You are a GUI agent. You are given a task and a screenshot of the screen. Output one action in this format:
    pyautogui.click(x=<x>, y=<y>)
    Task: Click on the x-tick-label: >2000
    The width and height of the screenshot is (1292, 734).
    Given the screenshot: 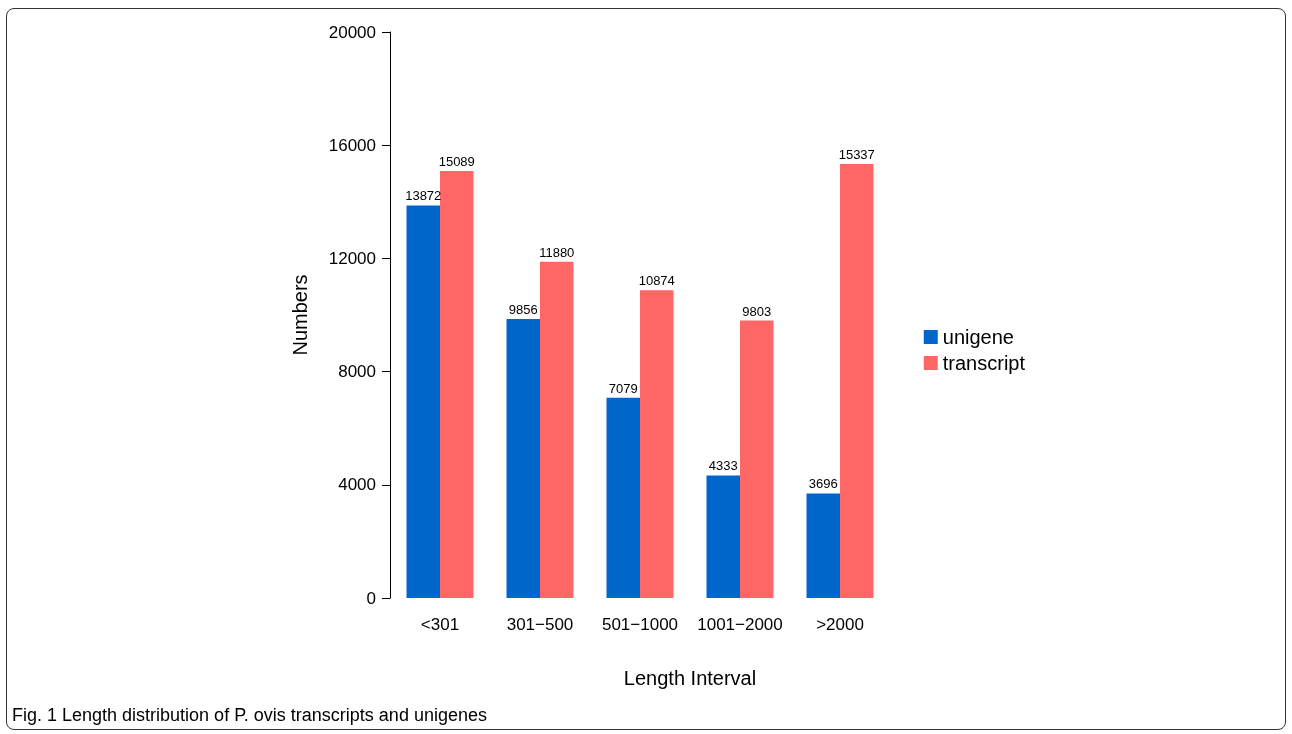 What is the action you would take?
    pyautogui.click(x=840, y=624)
    